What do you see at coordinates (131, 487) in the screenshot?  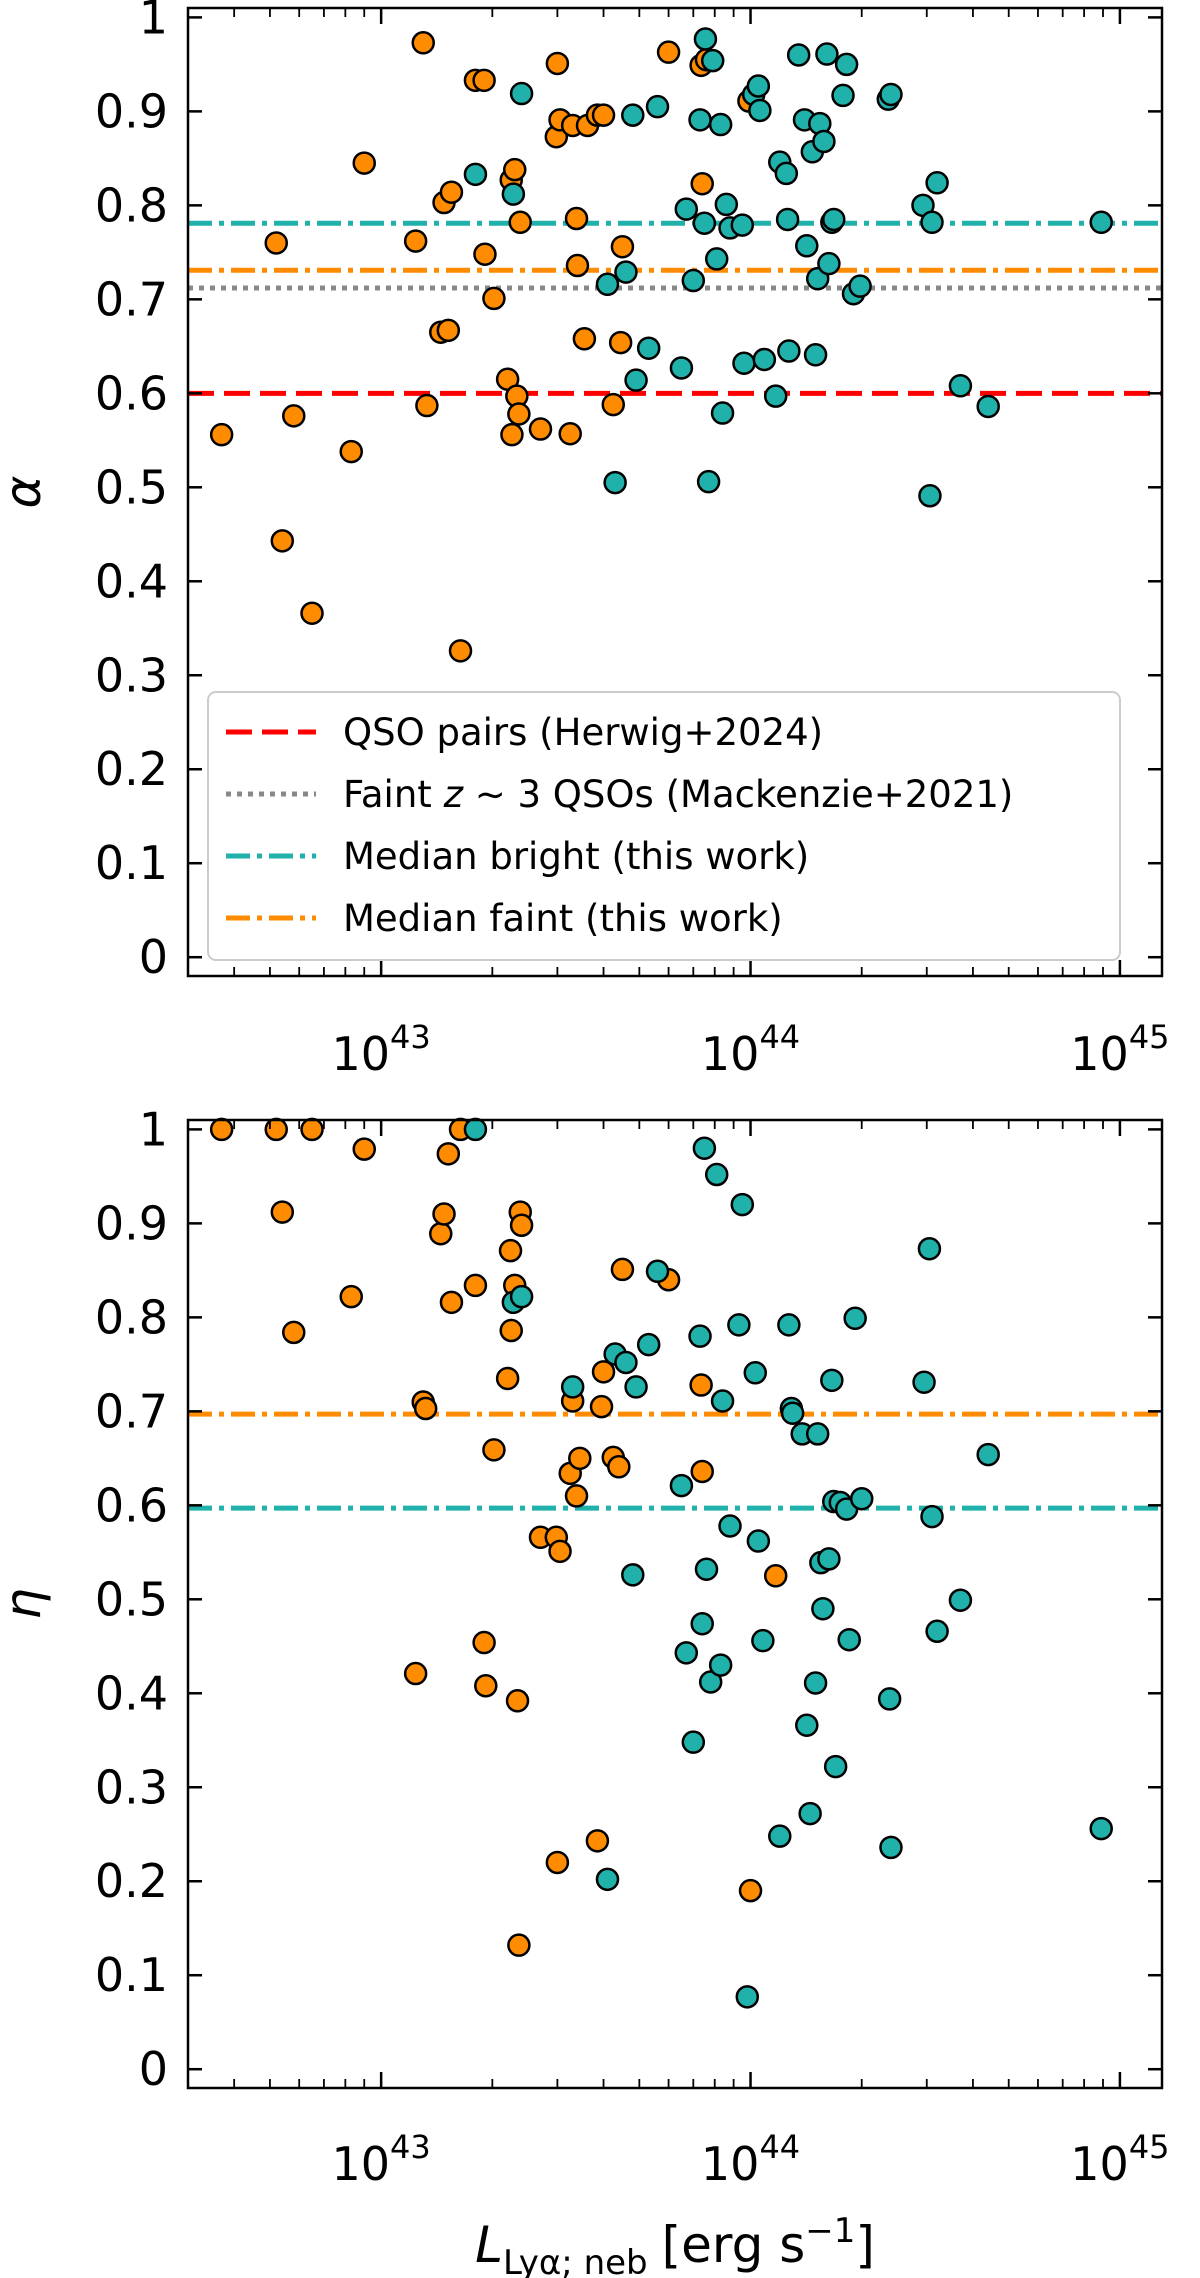 I see `y-tick-label: 0.5` at bounding box center [131, 487].